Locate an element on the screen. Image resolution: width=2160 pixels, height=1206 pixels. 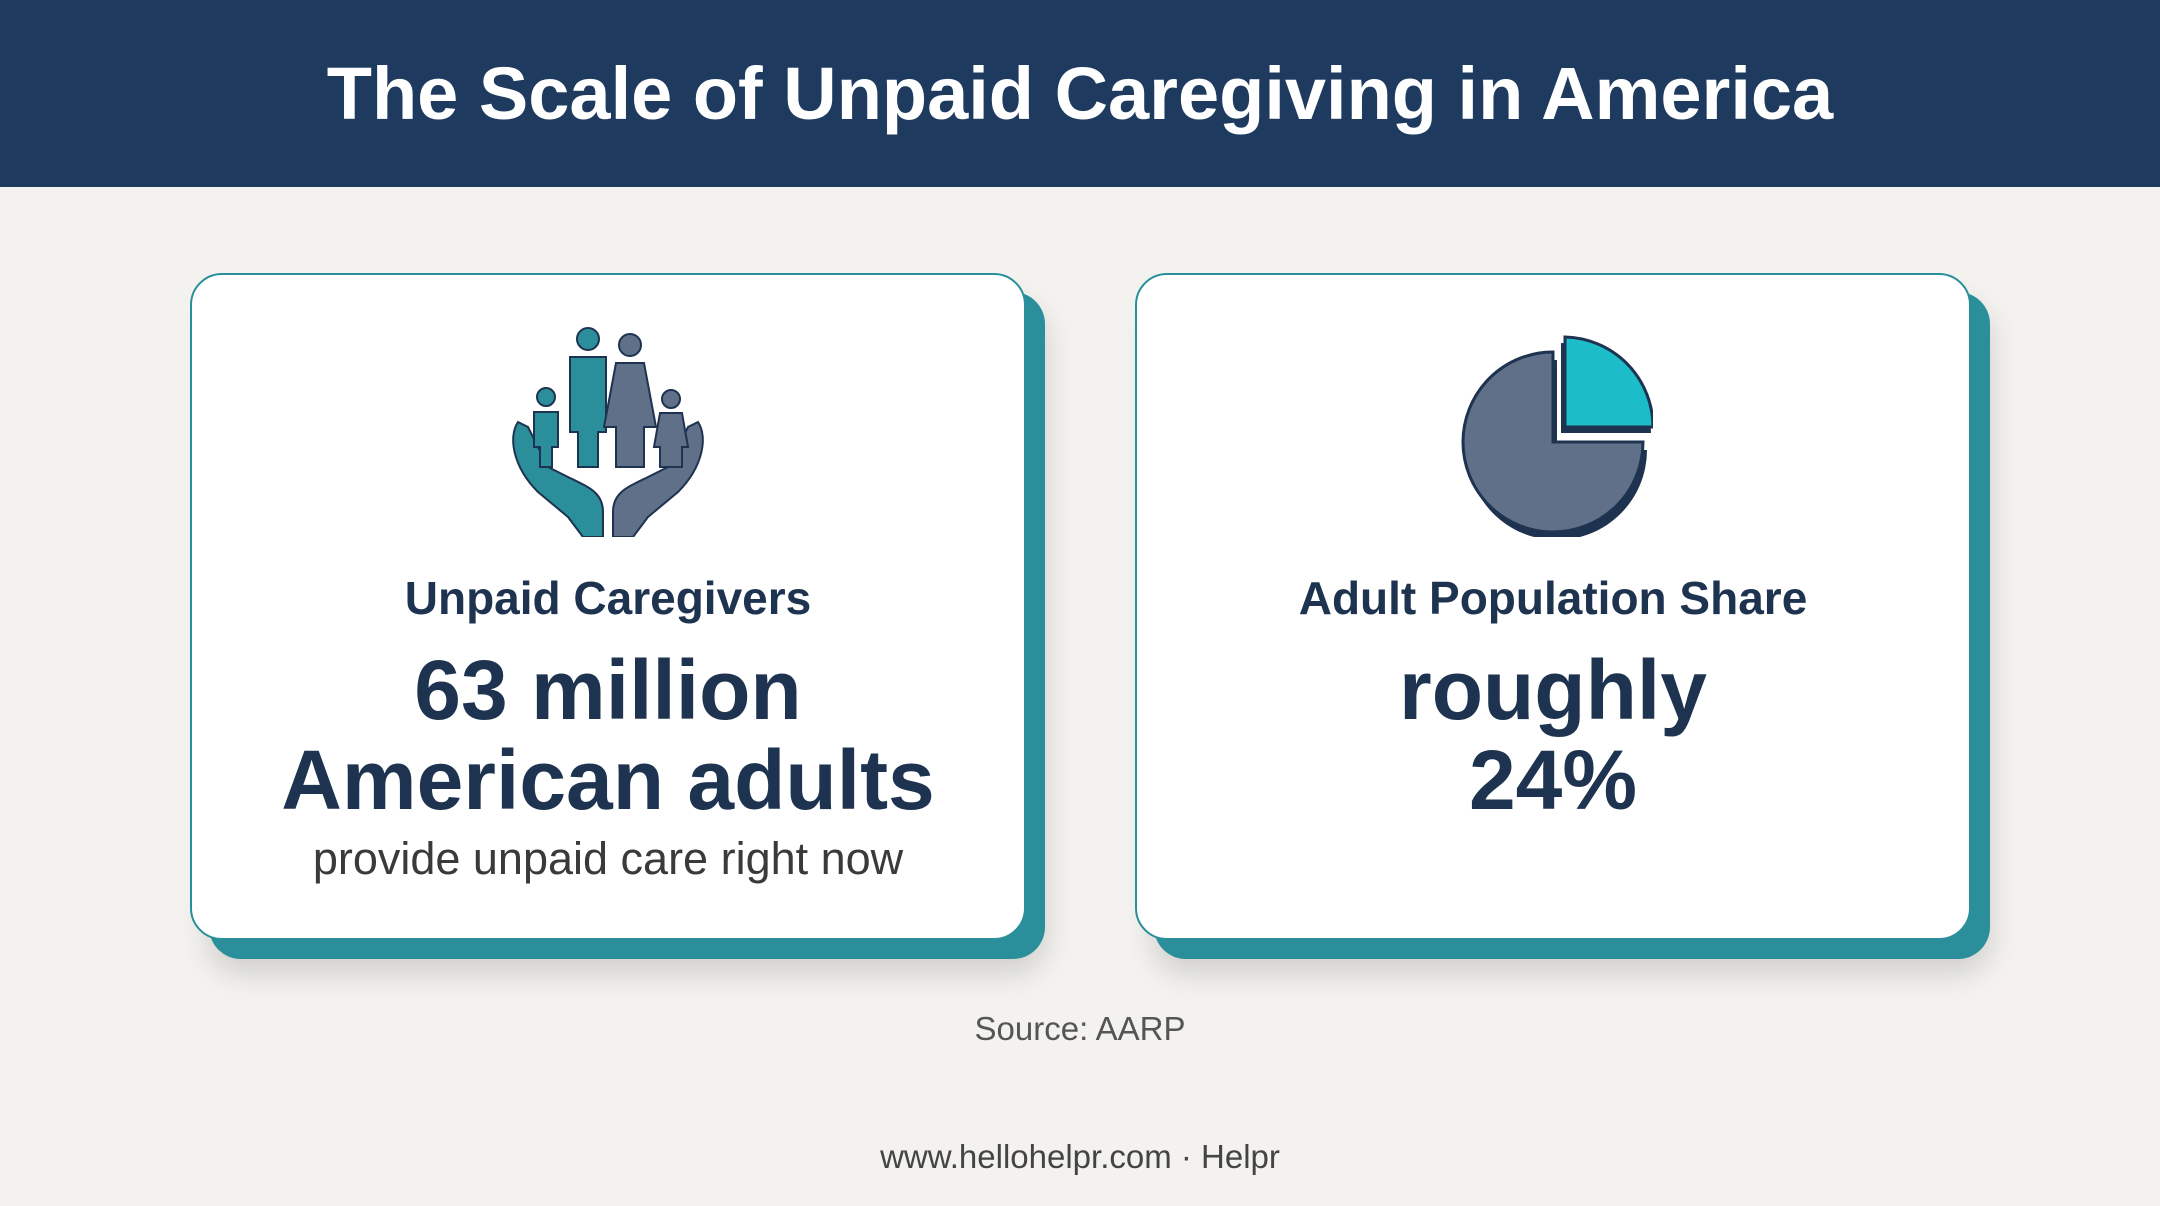
card-value: roughly is located at coordinates (1553, 690).